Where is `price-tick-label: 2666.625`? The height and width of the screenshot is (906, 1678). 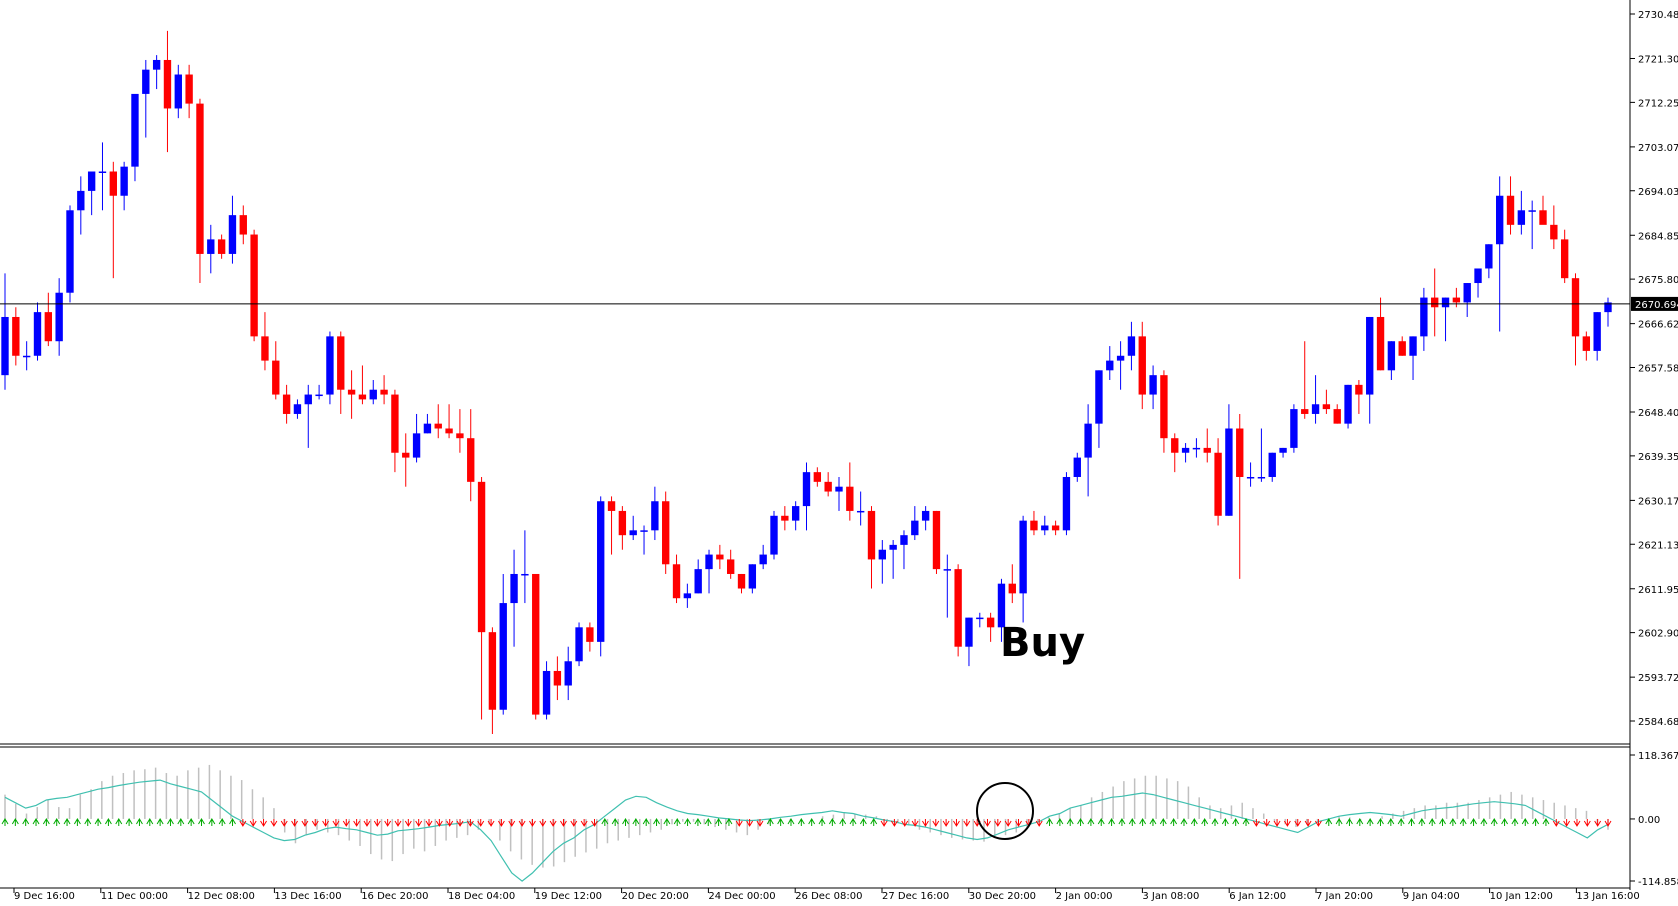 price-tick-label: 2666.625 is located at coordinates (1658, 325).